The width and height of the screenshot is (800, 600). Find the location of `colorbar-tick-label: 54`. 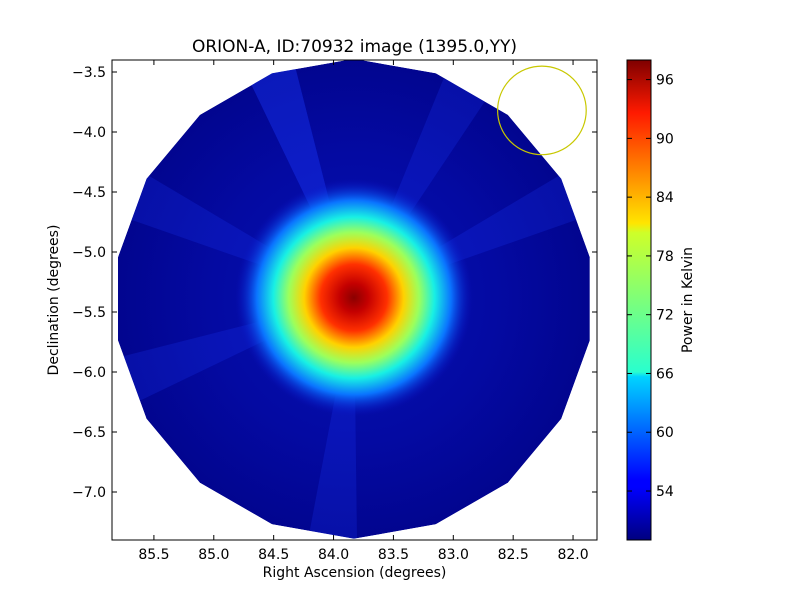

colorbar-tick-label: 54 is located at coordinates (665, 492).